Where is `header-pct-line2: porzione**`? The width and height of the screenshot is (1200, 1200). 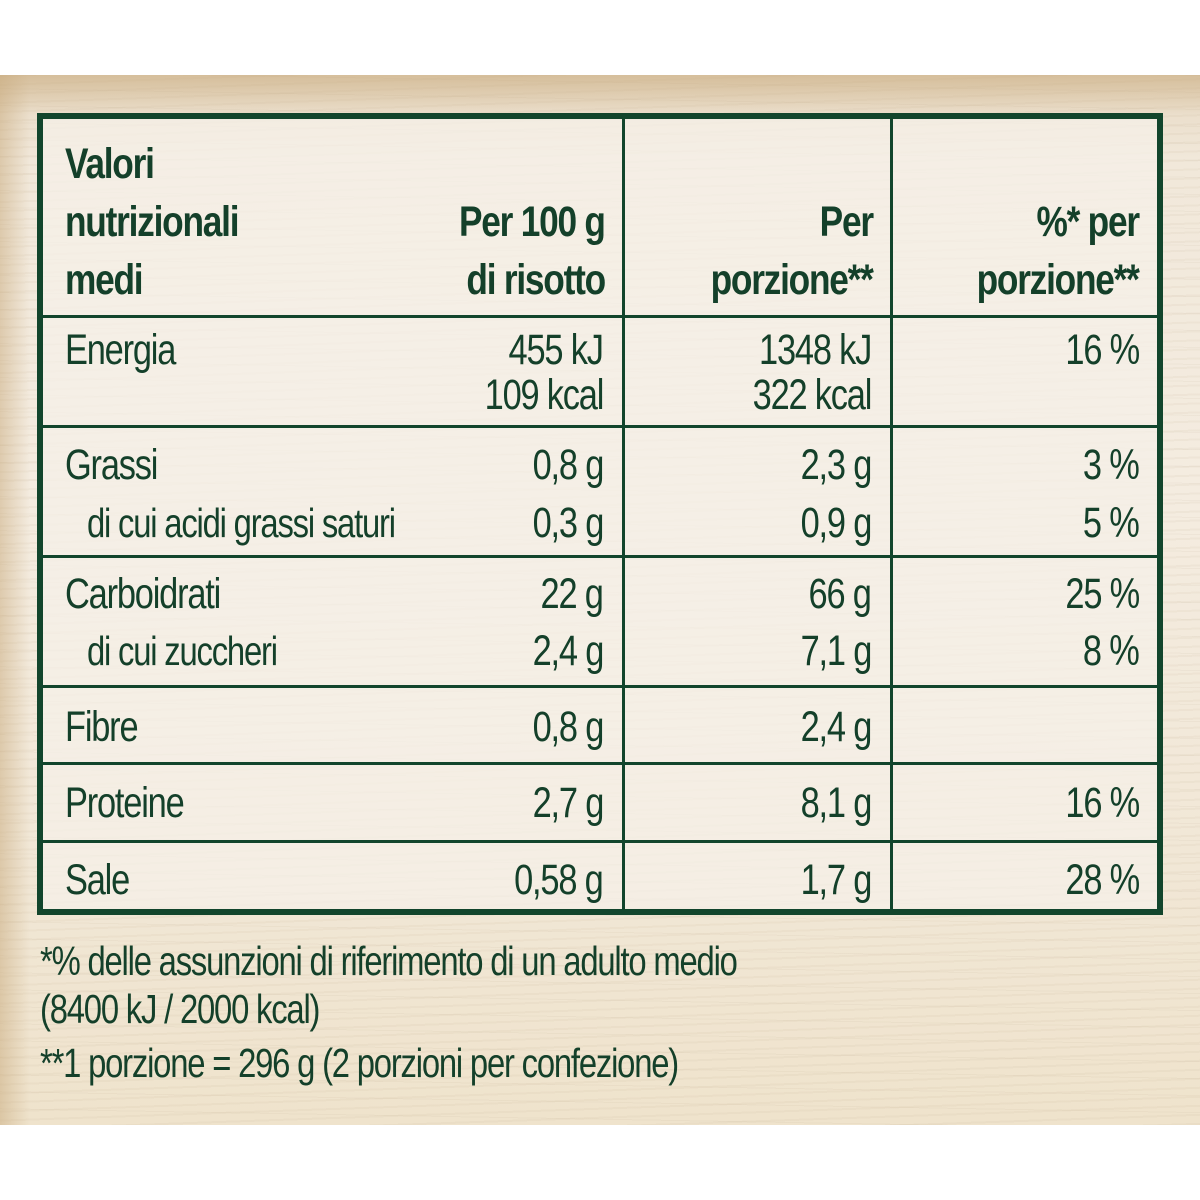 header-pct-line2: porzione** is located at coordinates (1058, 280).